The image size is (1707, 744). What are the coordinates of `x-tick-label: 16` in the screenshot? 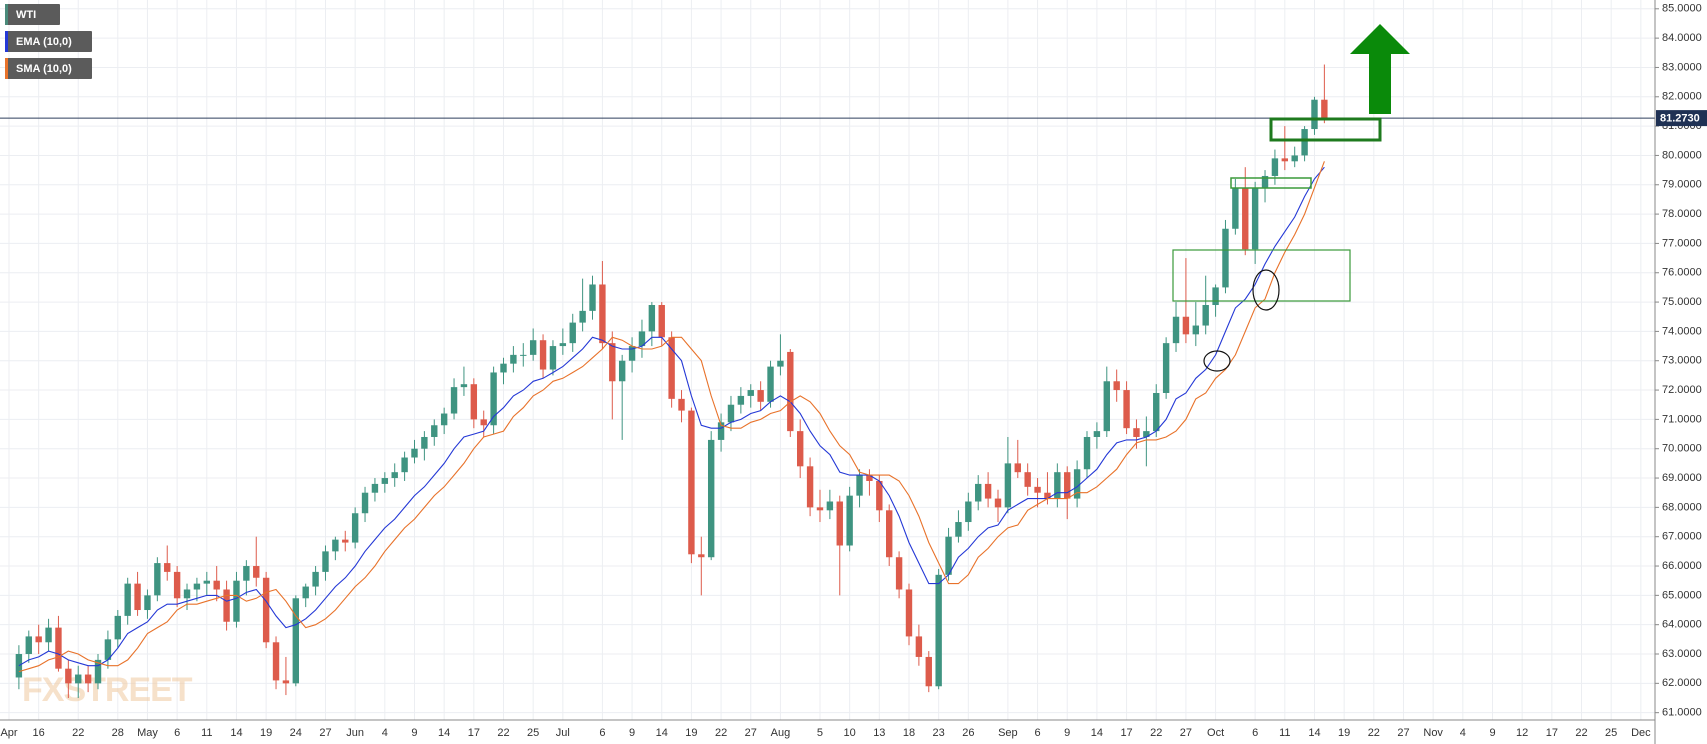 It's located at (39, 733).